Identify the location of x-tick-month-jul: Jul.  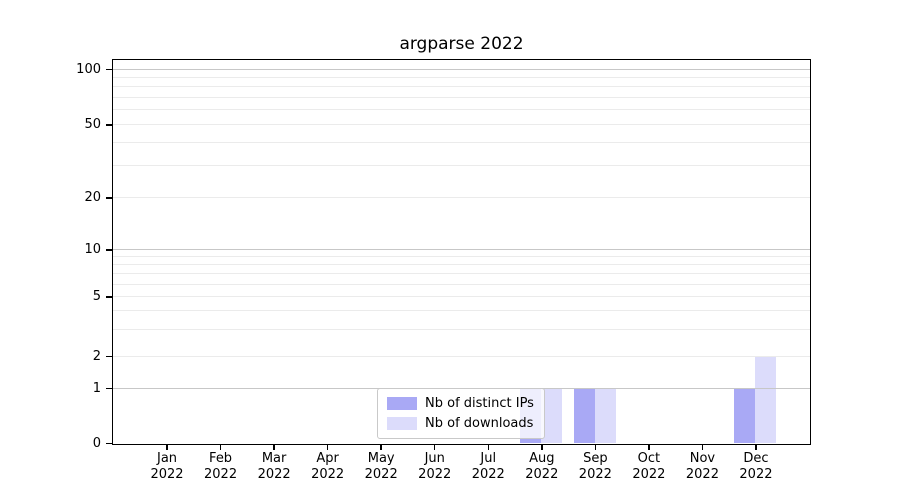
(488, 458).